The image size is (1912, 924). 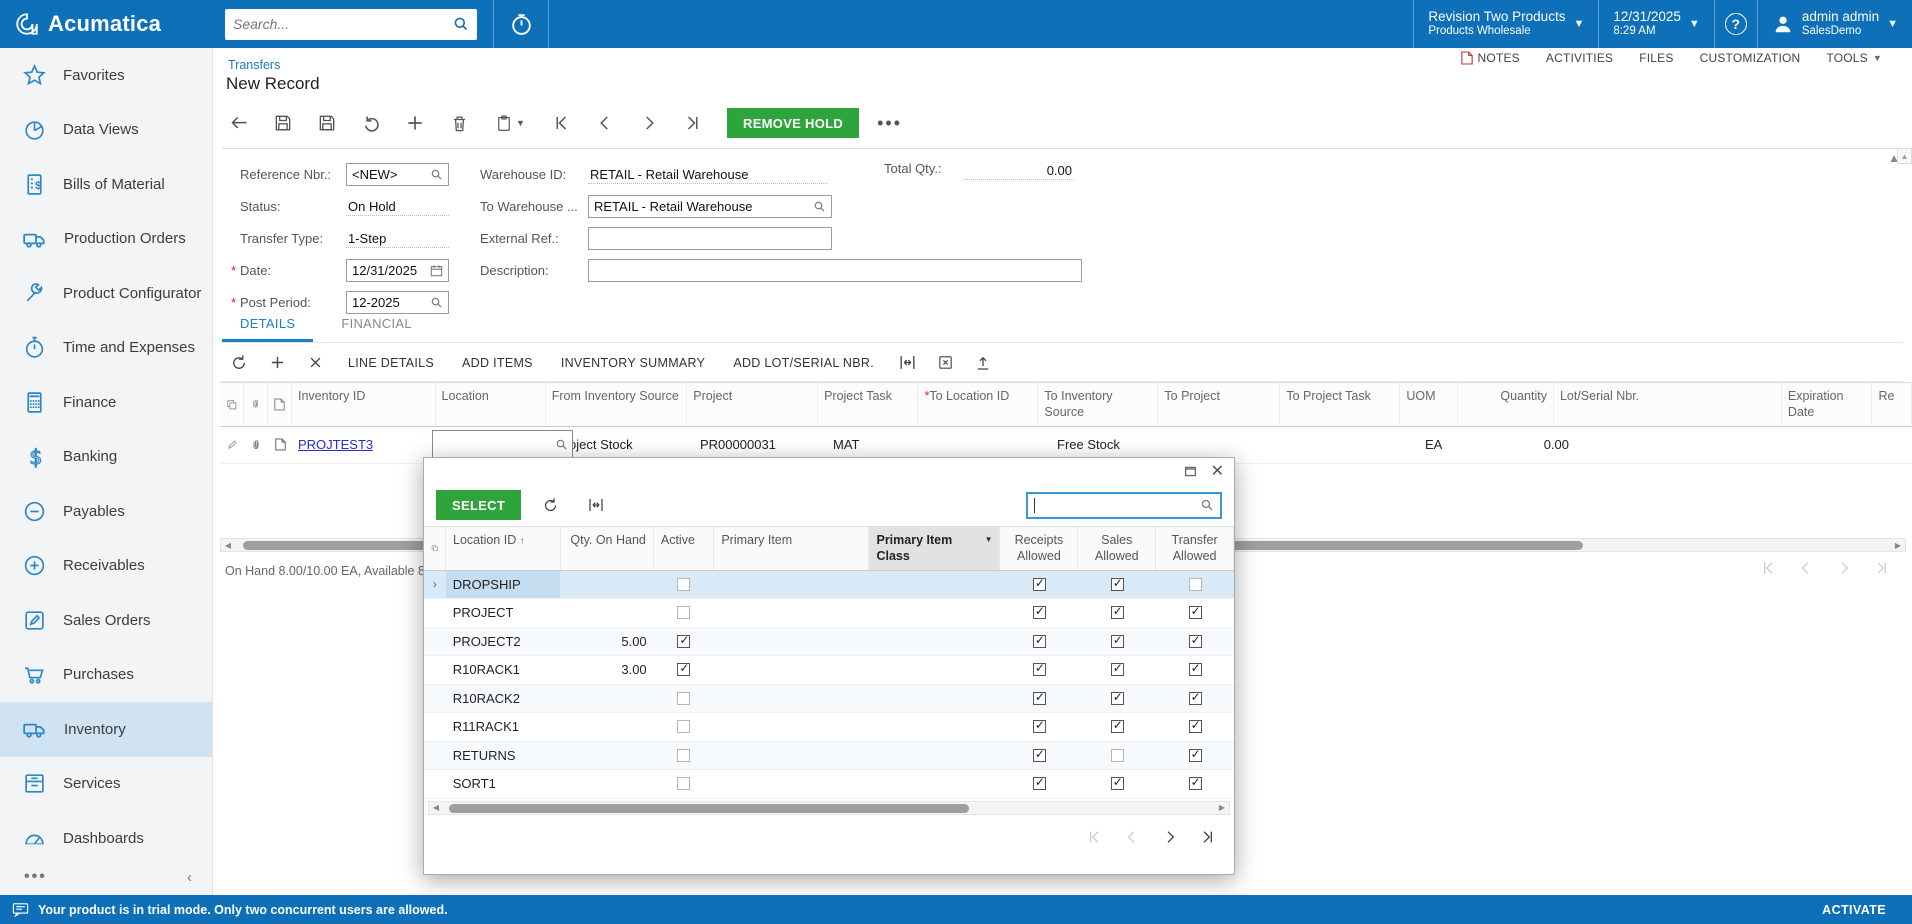 I want to click on business-date-menu: 12/31/2025 8:29 AM ▼, so click(x=1656, y=24).